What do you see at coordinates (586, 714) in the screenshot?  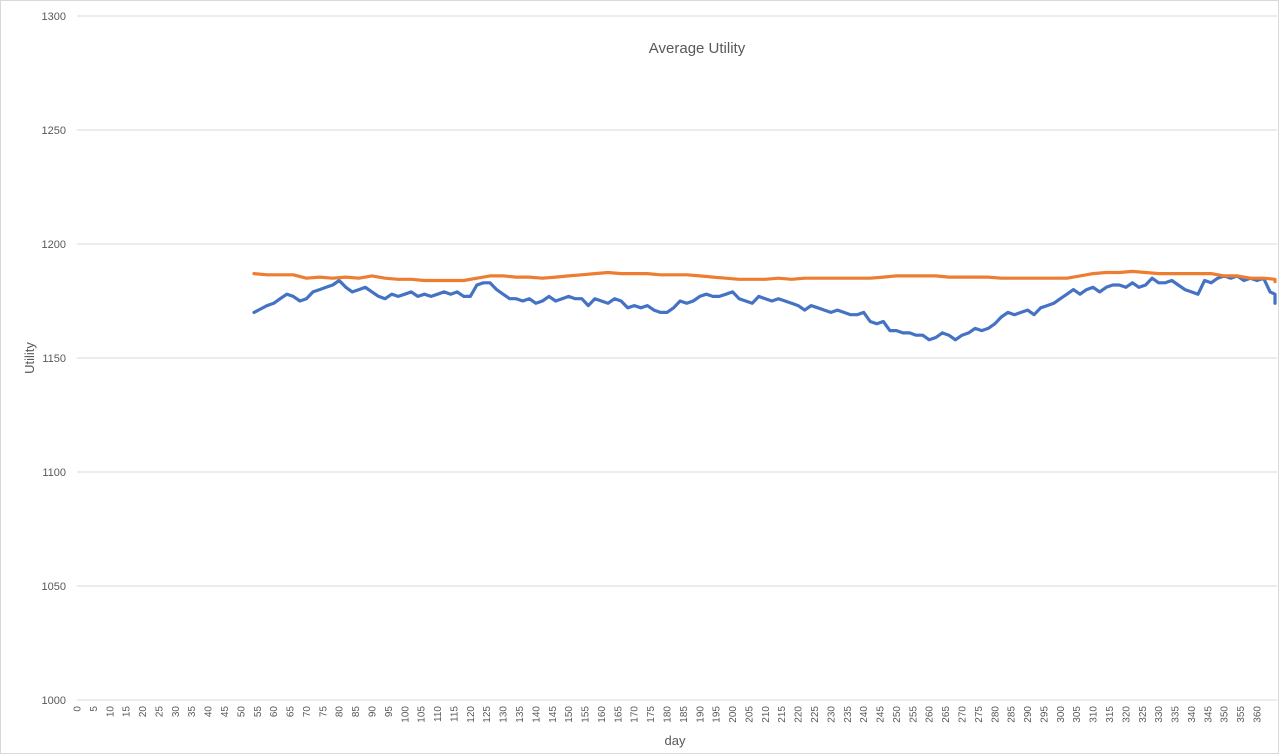 I see `x-tick-label-155: 155` at bounding box center [586, 714].